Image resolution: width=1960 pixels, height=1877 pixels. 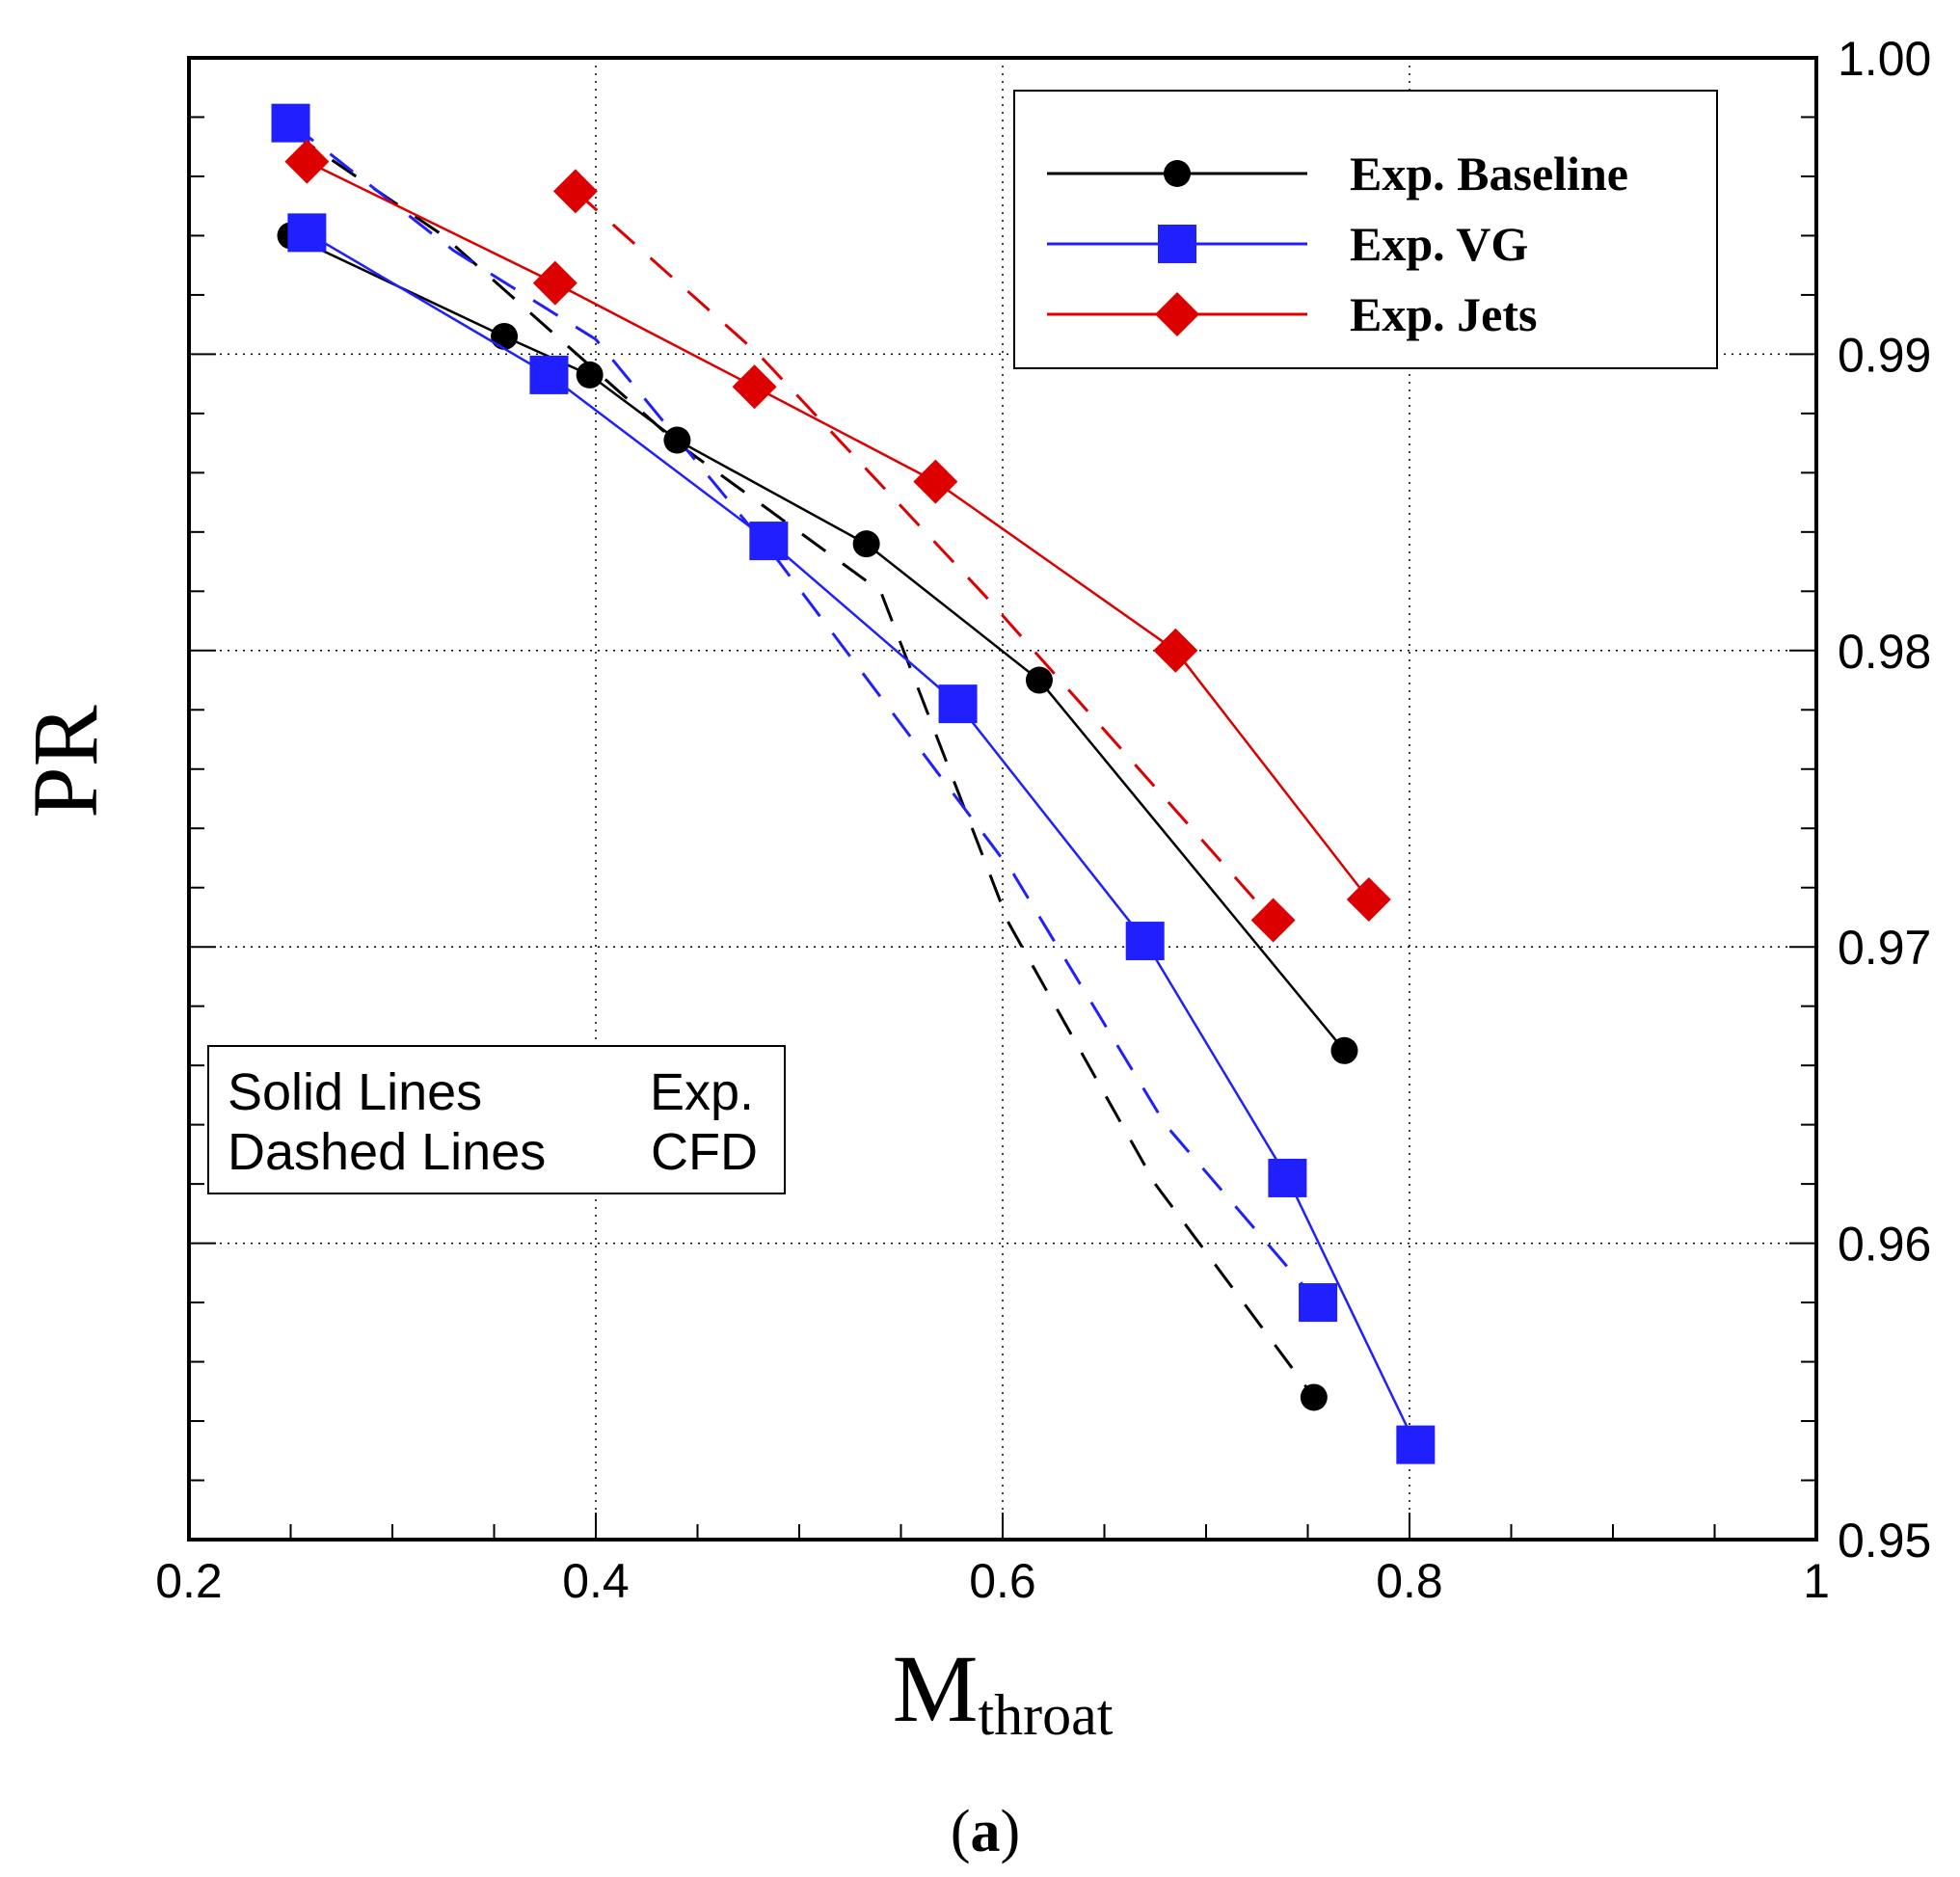 What do you see at coordinates (355, 1092) in the screenshot?
I see `note-solid-lines: Solid Lines` at bounding box center [355, 1092].